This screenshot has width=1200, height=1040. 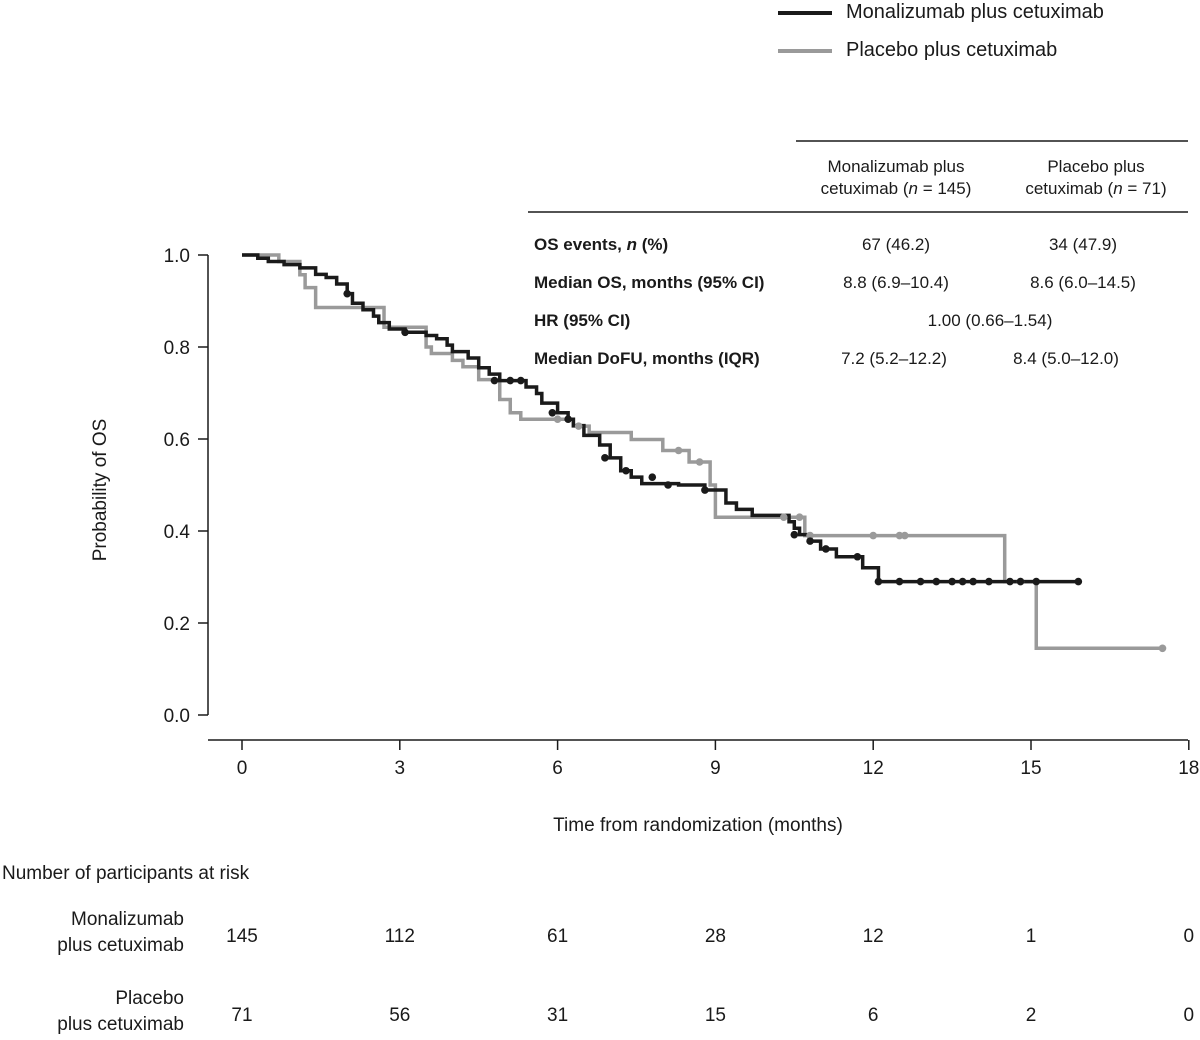 I want to click on y-tick-label: 1.0, so click(x=177, y=256).